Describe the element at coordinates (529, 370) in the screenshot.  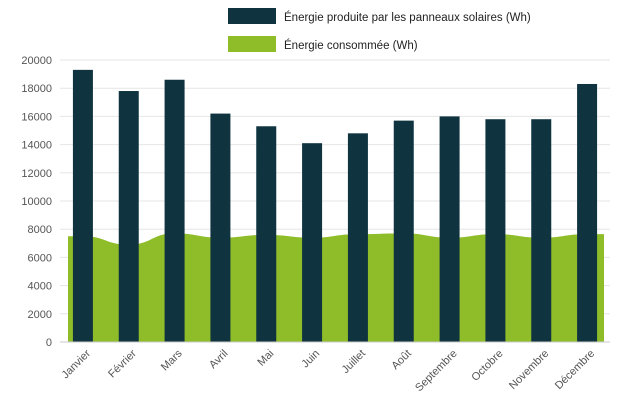
I see `x-tick-label: Novembre` at that location.